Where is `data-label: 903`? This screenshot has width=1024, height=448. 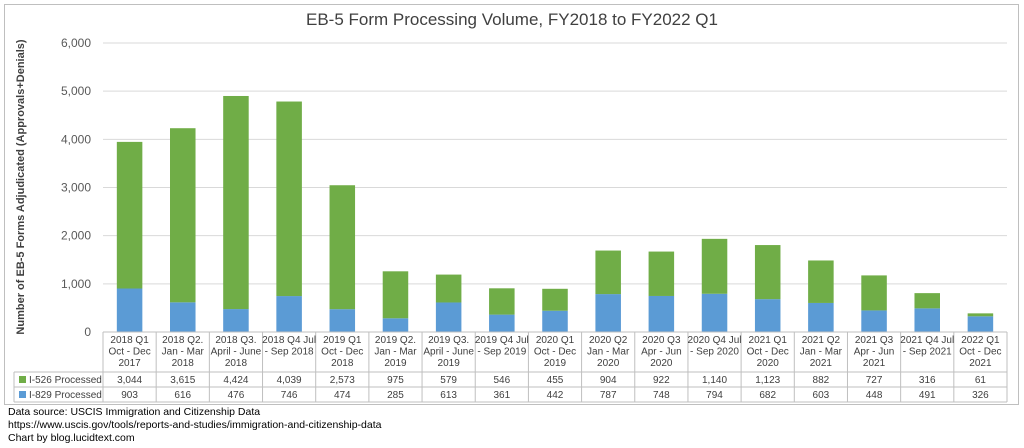
data-label: 903 is located at coordinates (129, 395).